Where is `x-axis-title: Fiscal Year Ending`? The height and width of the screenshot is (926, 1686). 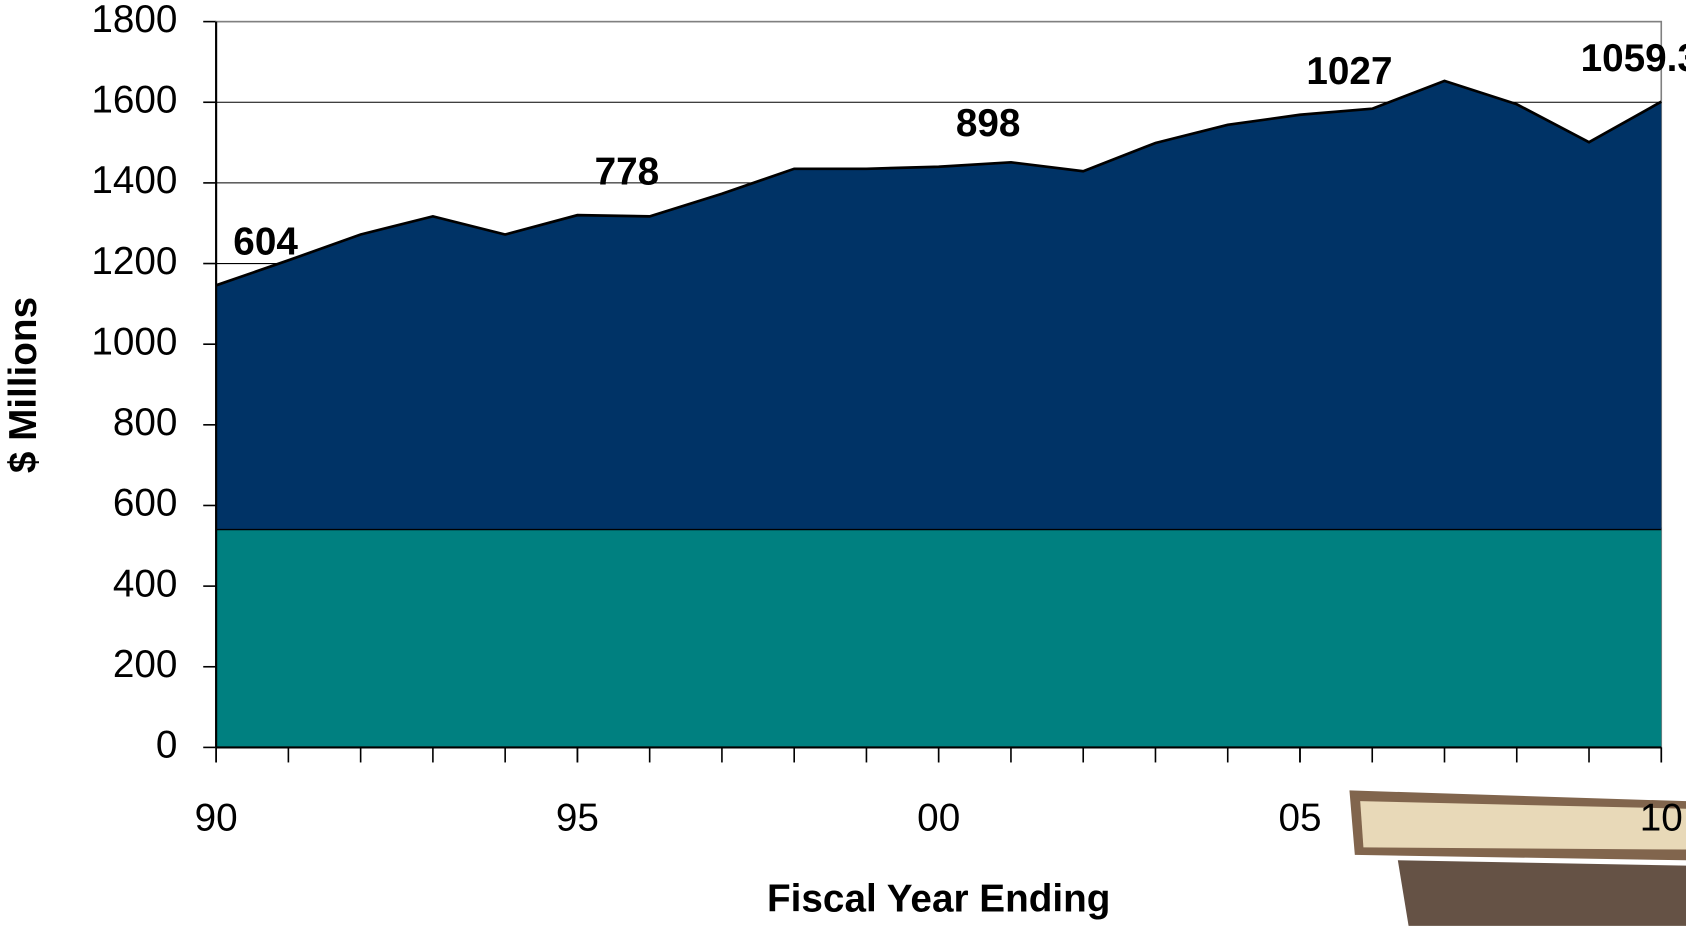 x-axis-title: Fiscal Year Ending is located at coordinates (938, 898).